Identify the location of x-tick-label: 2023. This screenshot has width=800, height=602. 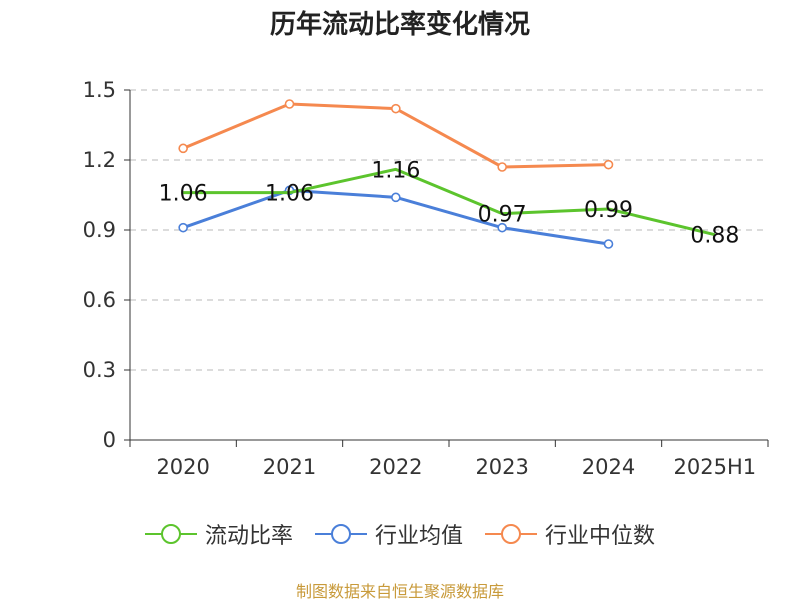
(501, 467).